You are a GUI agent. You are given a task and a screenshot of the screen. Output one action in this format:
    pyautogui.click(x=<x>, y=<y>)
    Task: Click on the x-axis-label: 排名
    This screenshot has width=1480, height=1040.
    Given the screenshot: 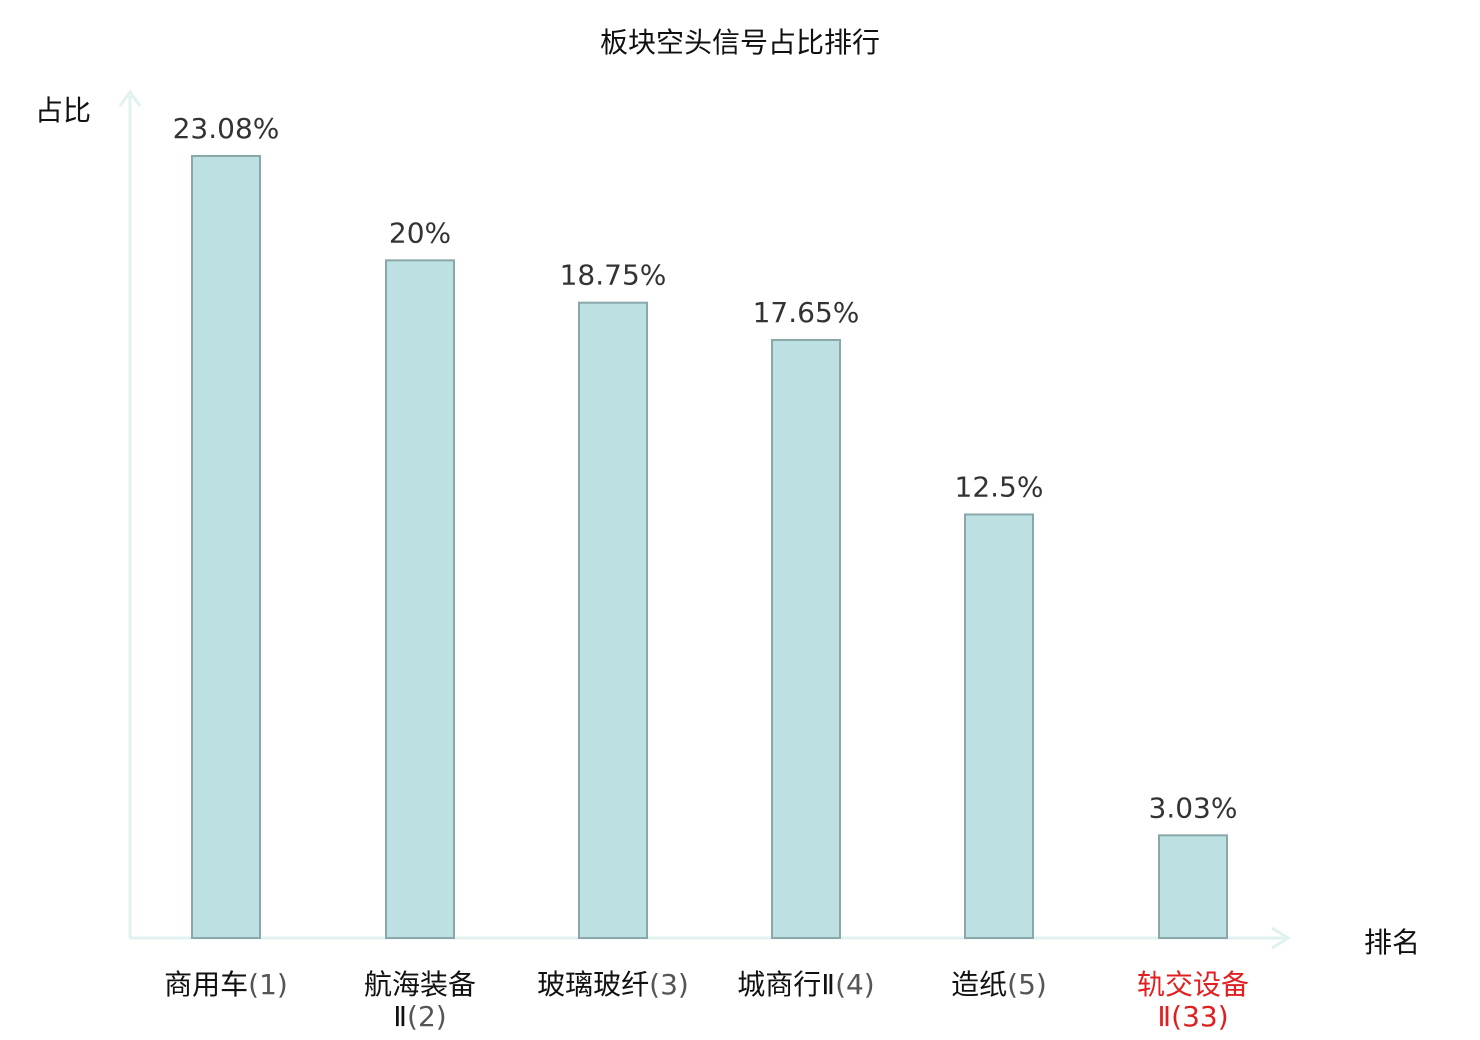 What is the action you would take?
    pyautogui.click(x=1392, y=942)
    